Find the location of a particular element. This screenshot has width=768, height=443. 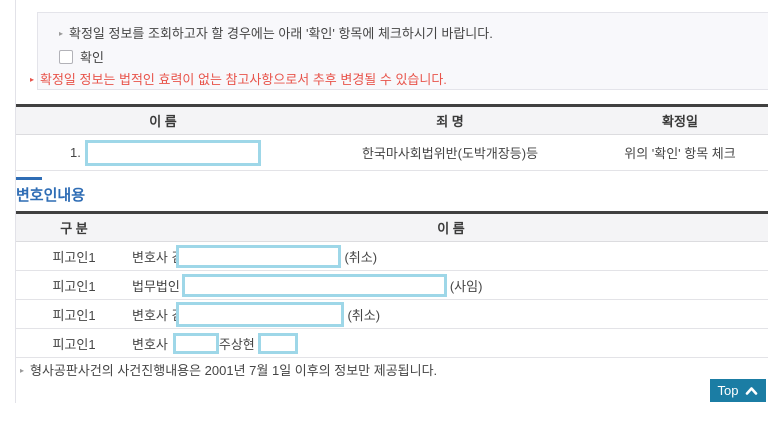

top-button-label: Top is located at coordinates (728, 390).